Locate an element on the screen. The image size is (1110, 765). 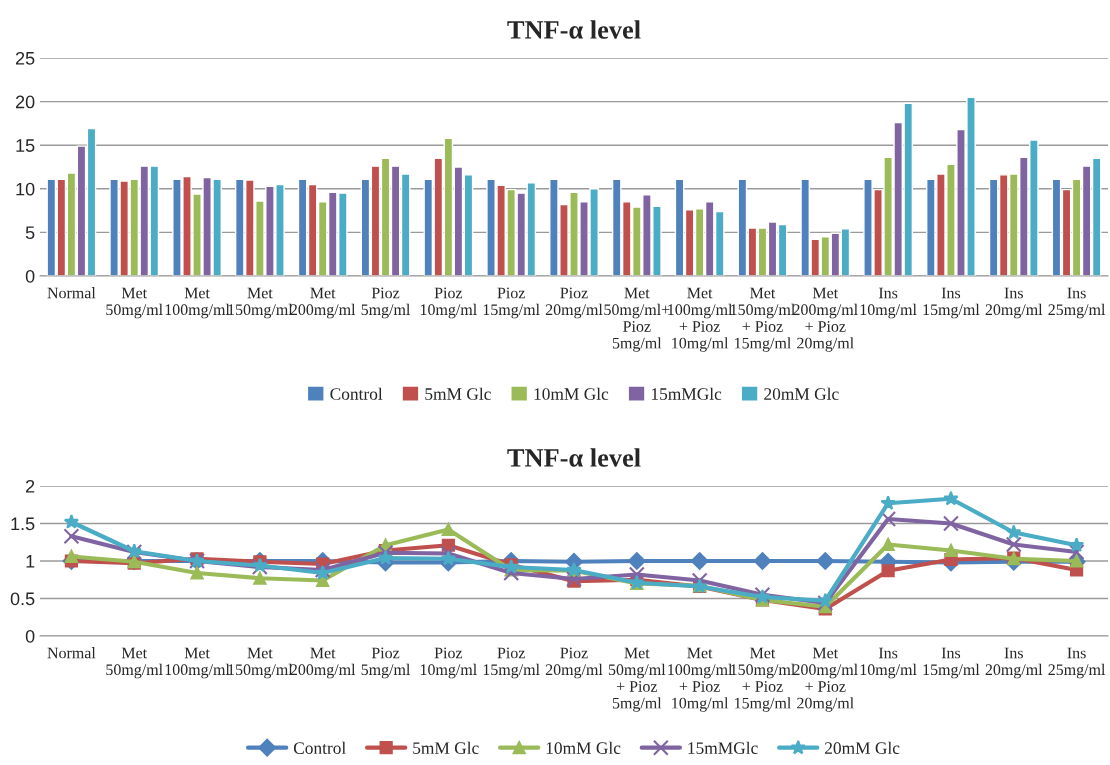
y-tick-label: 10 is located at coordinates (25, 189).